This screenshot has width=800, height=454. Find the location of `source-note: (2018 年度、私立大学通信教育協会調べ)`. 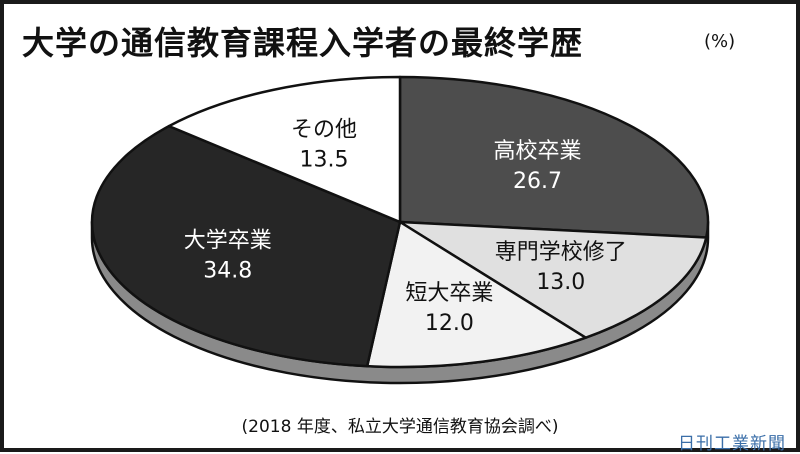

source-note: (2018 年度、私立大学通信教育協会調べ) is located at coordinates (400, 427).